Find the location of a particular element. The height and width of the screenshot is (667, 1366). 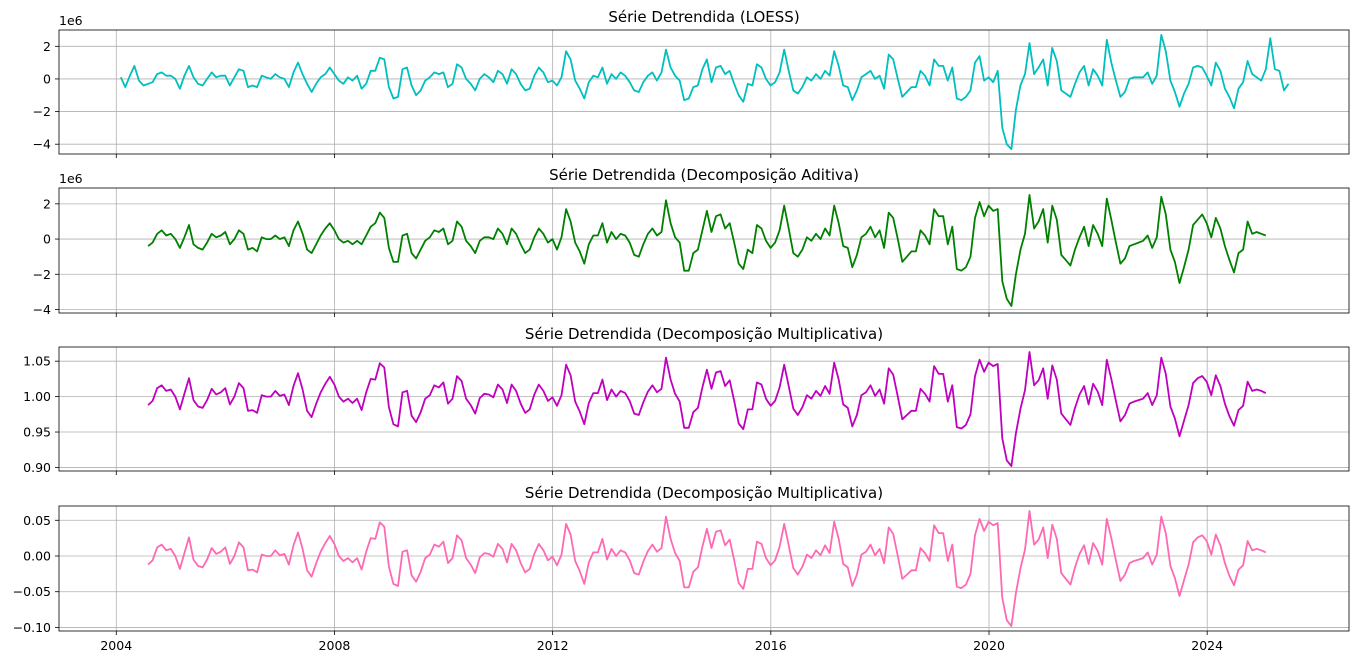

x-tick-label: 2008 is located at coordinates (335, 645).